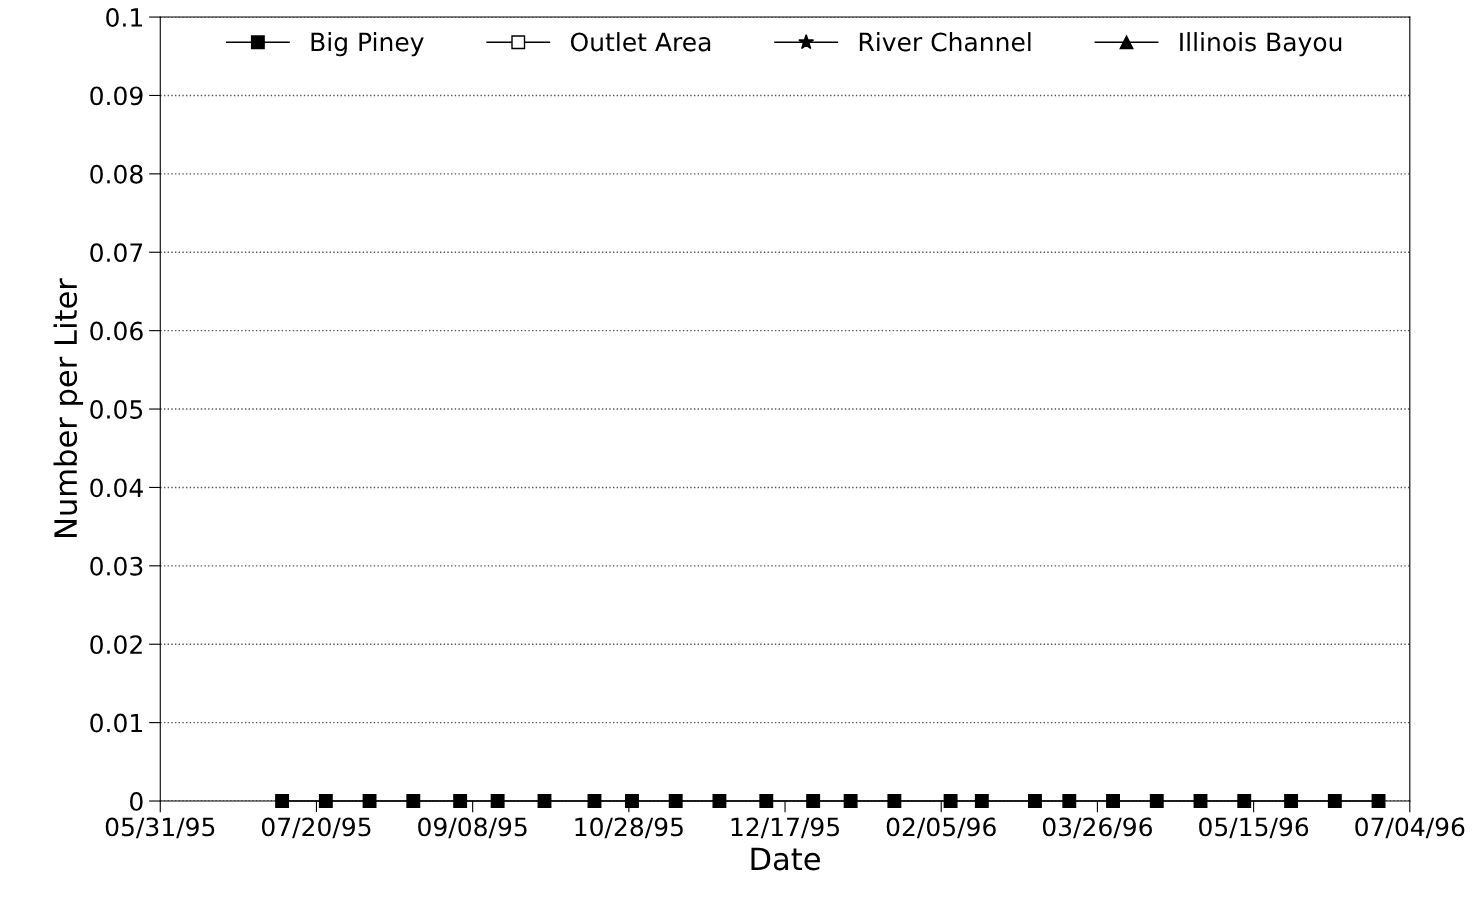 Image resolution: width=1484 pixels, height=898 pixels. What do you see at coordinates (1097, 828) in the screenshot?
I see `x-tick-label: 03/26/96` at bounding box center [1097, 828].